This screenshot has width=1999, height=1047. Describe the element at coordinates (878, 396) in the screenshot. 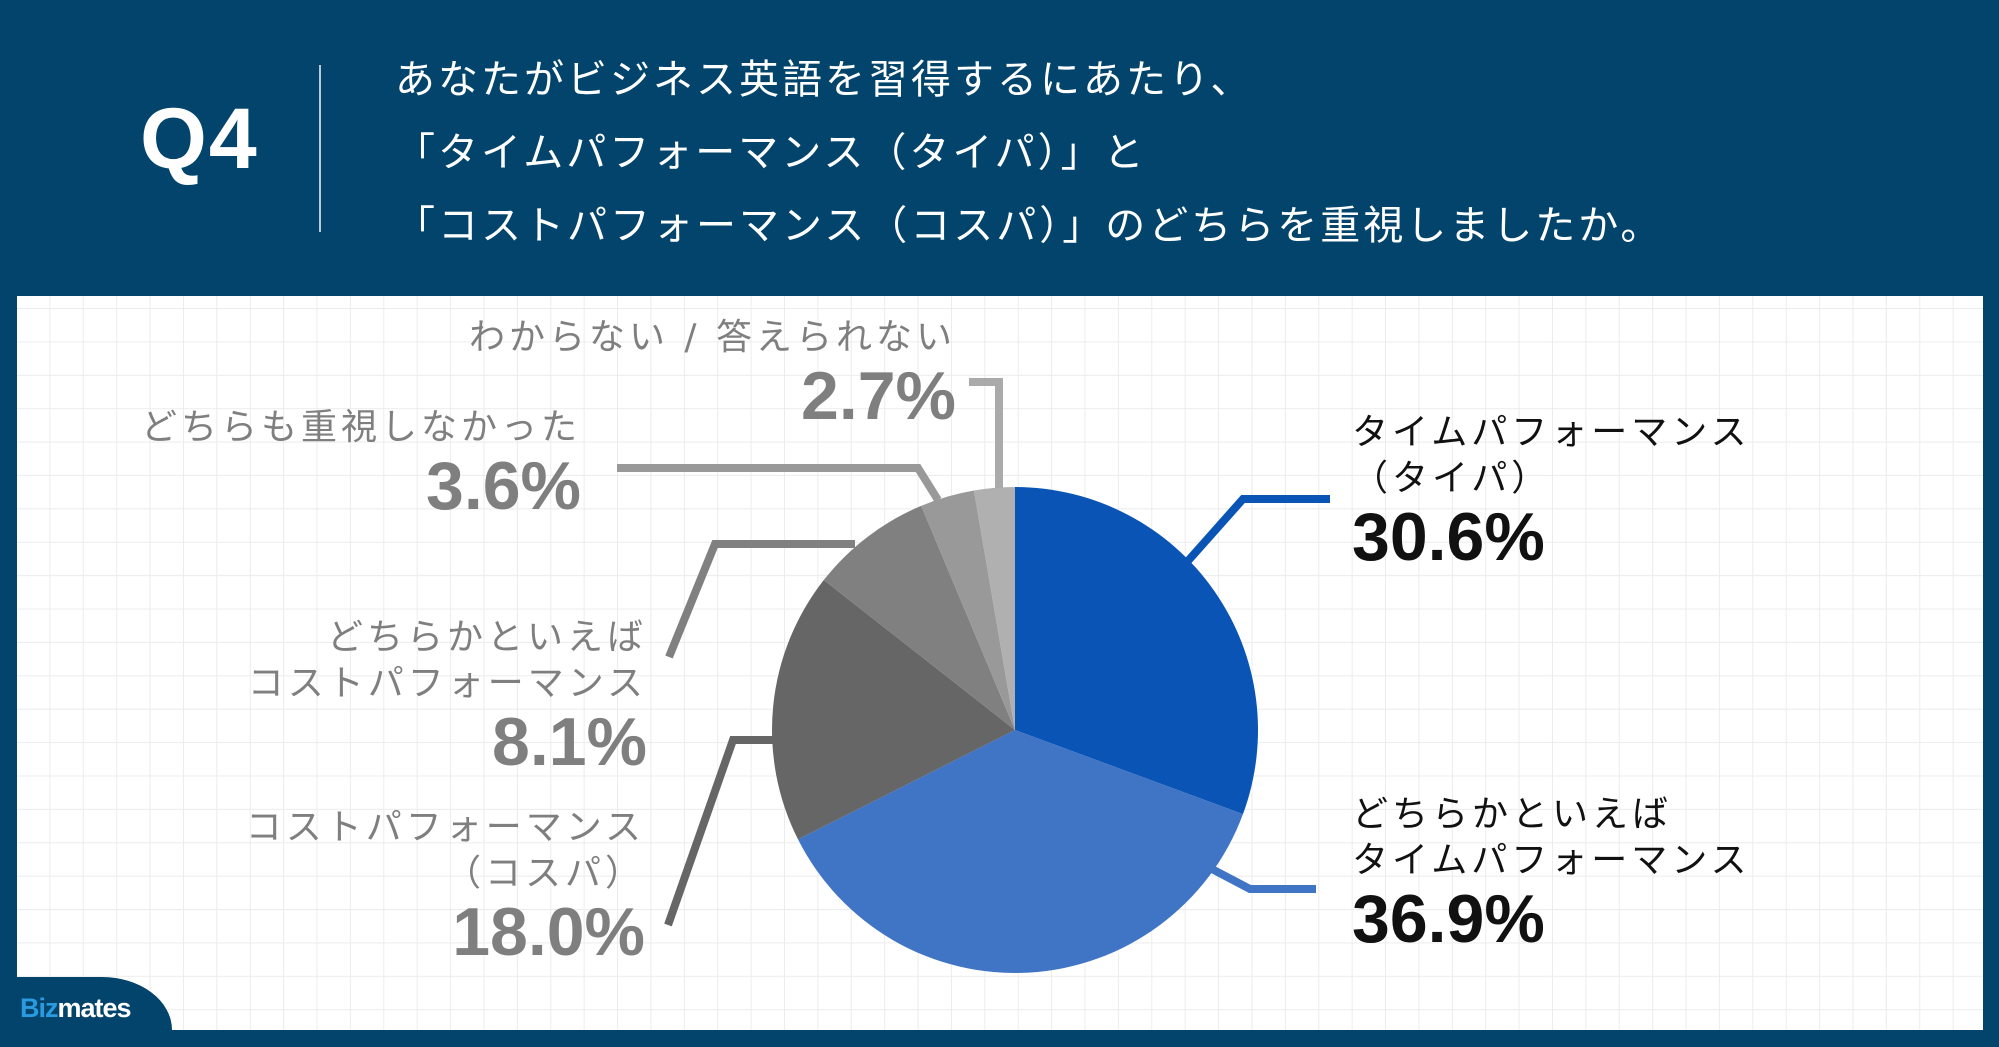

I see `label-unknown-pct: 2.7%` at that location.